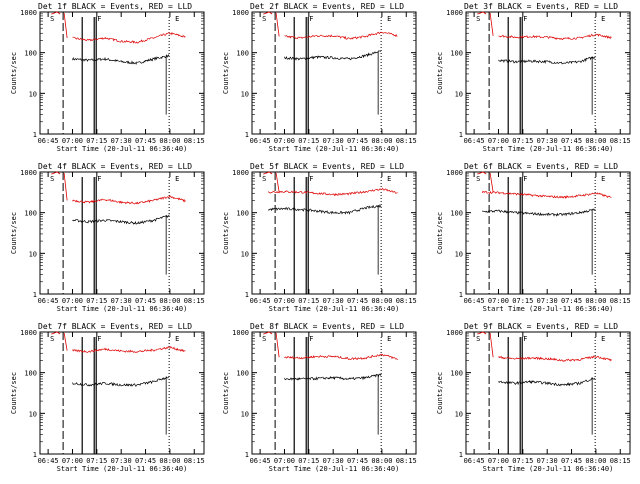 Image resolution: width=640 pixels, height=484 pixels. I want to click on panel-title: Det 8f BLACK = Events, RED = LLD, so click(327, 326).